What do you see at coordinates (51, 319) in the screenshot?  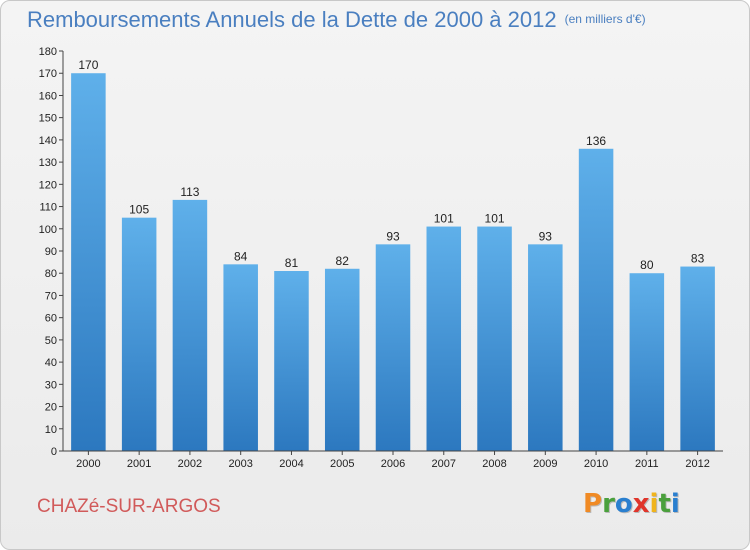 I see `y-tick-label: 60` at bounding box center [51, 319].